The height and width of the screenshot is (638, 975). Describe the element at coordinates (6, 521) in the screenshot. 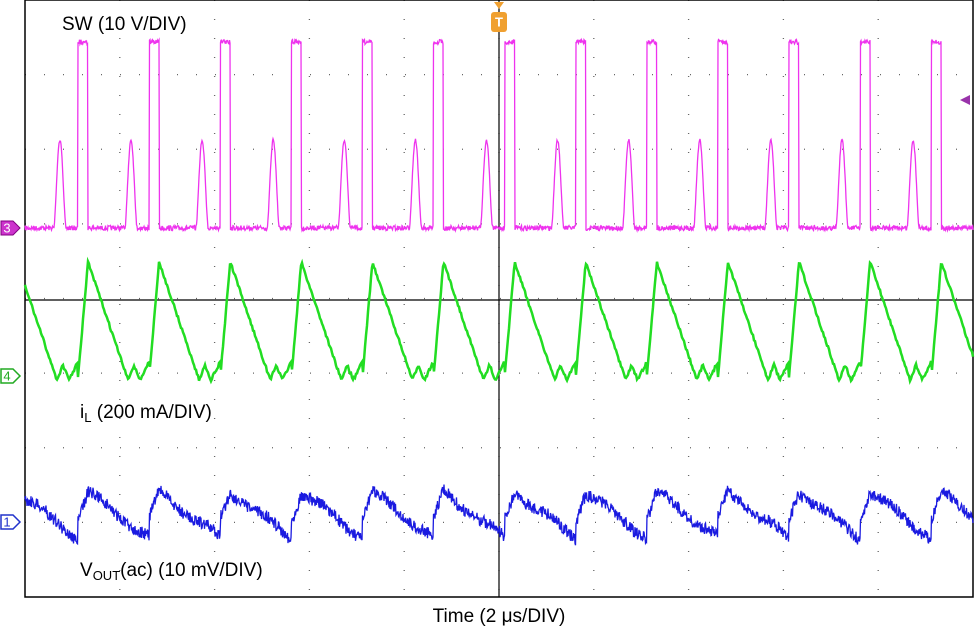

I see `ch1-marker-text: 1` at that location.